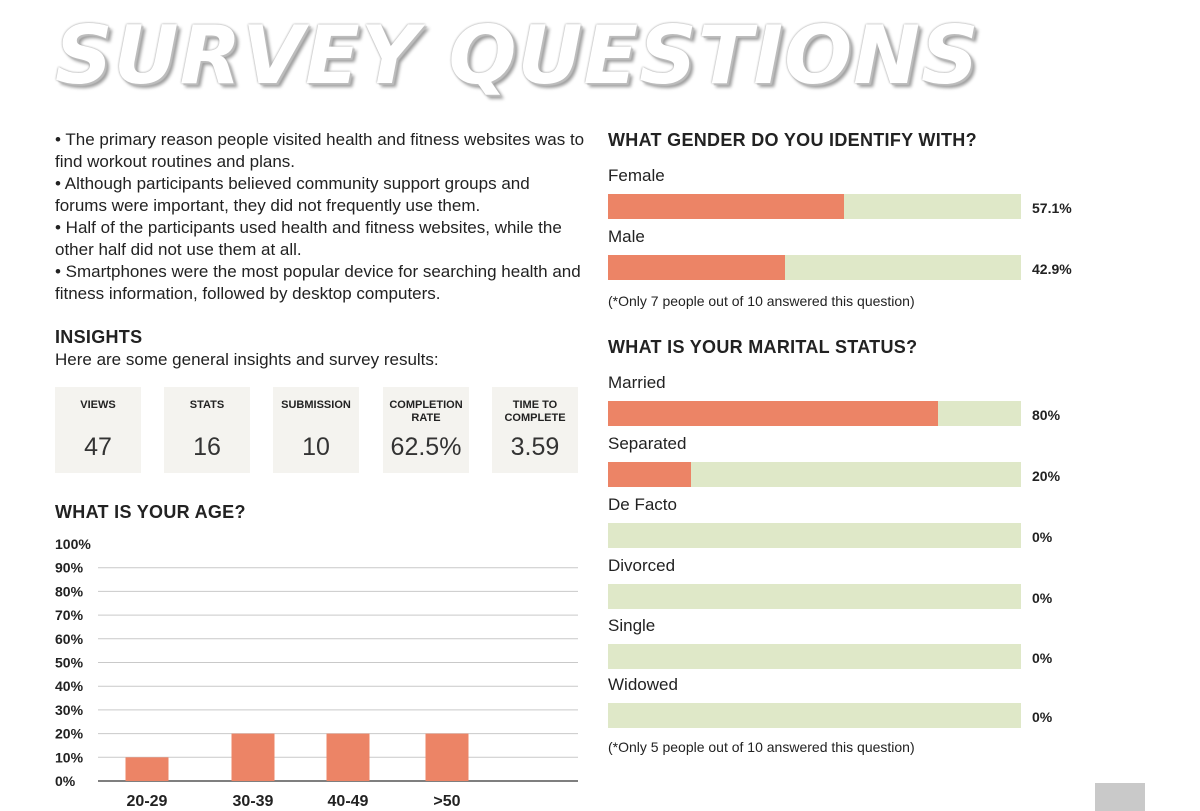 This screenshot has height=811, width=1200. I want to click on y-tick-label: 10%, so click(69, 757).